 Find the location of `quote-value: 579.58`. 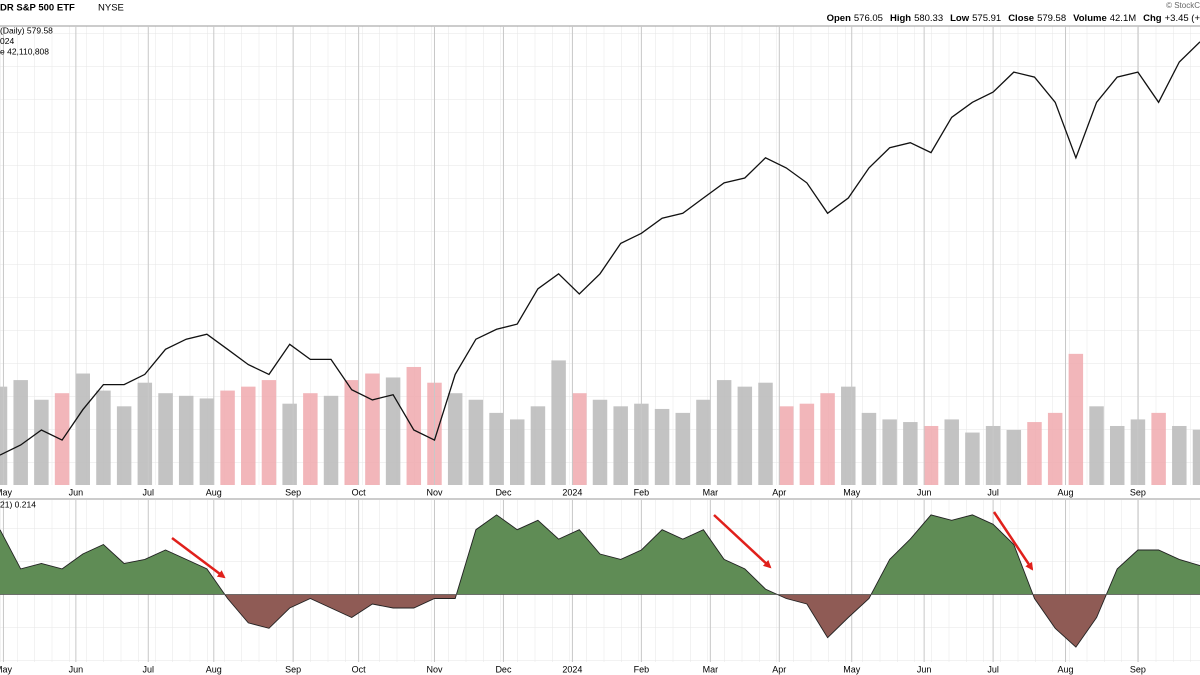

quote-value: 579.58 is located at coordinates (1051, 18).